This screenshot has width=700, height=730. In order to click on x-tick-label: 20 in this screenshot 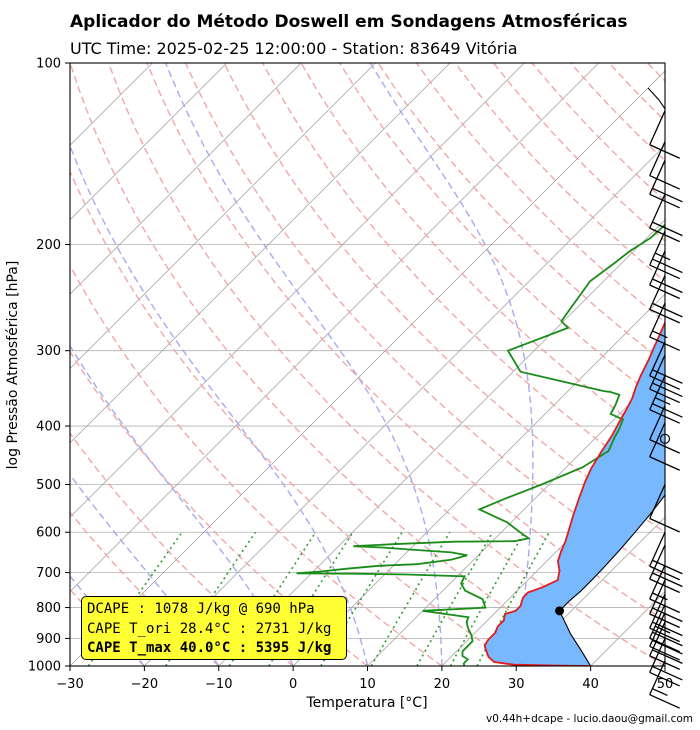, I will do `click(442, 684)`.